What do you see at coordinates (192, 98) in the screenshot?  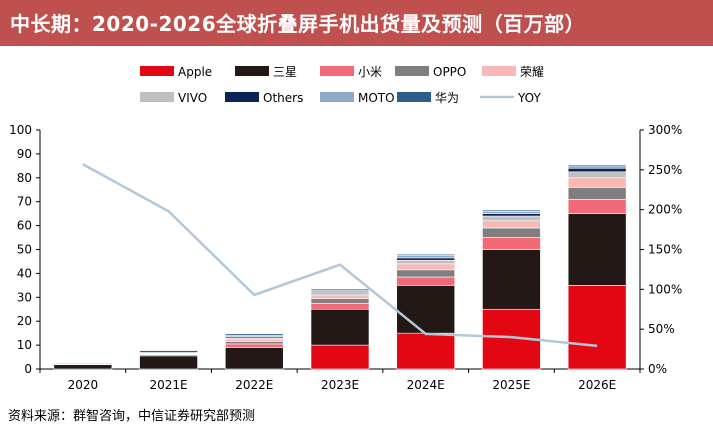 I see `legend-label: VIVO` at bounding box center [192, 98].